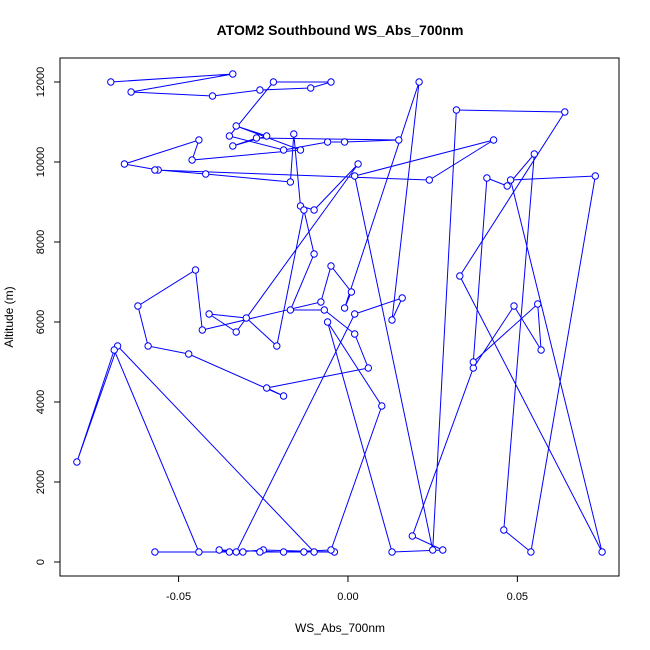 This screenshot has width=650, height=650. I want to click on y-axis-label: Altitude (m), so click(9, 316).